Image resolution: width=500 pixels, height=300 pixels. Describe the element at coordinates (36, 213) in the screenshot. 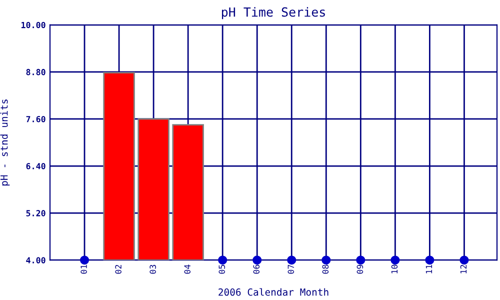

I see `y-tick-label: 5.20` at that location.